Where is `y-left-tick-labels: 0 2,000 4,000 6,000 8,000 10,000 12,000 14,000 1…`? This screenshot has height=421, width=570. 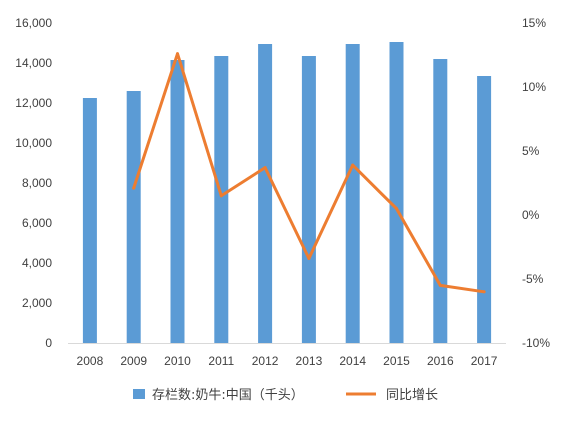 y-left-tick-labels: 0 2,000 4,000 6,000 8,000 10,000 12,000 14,000 1… is located at coordinates (33, 183).